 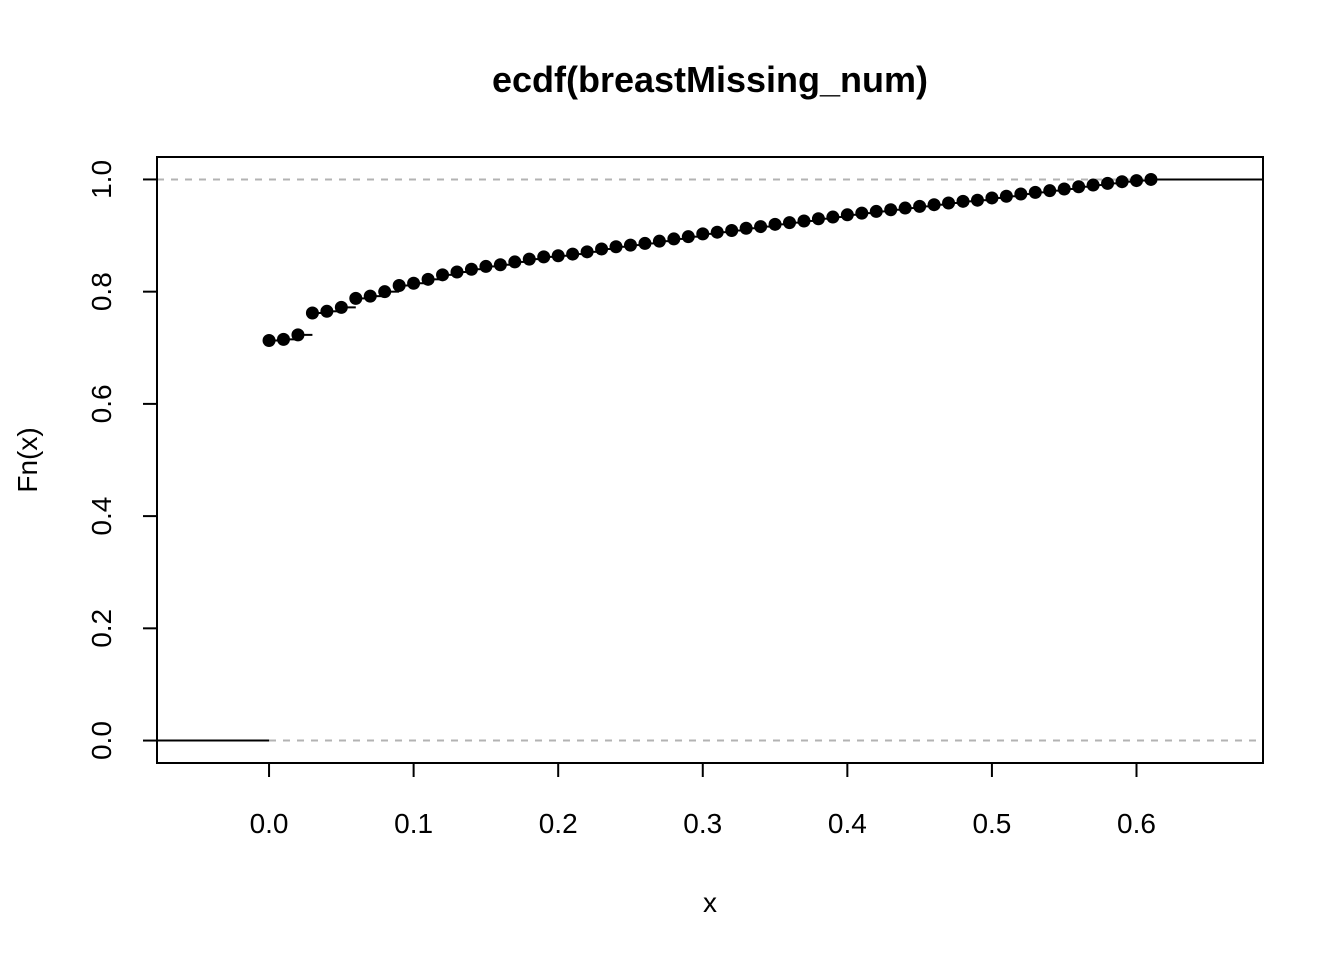 I want to click on x-axis: 0.0 0.1 0.2 0.3 0.4 0.5 0.6, so click(x=703, y=800).